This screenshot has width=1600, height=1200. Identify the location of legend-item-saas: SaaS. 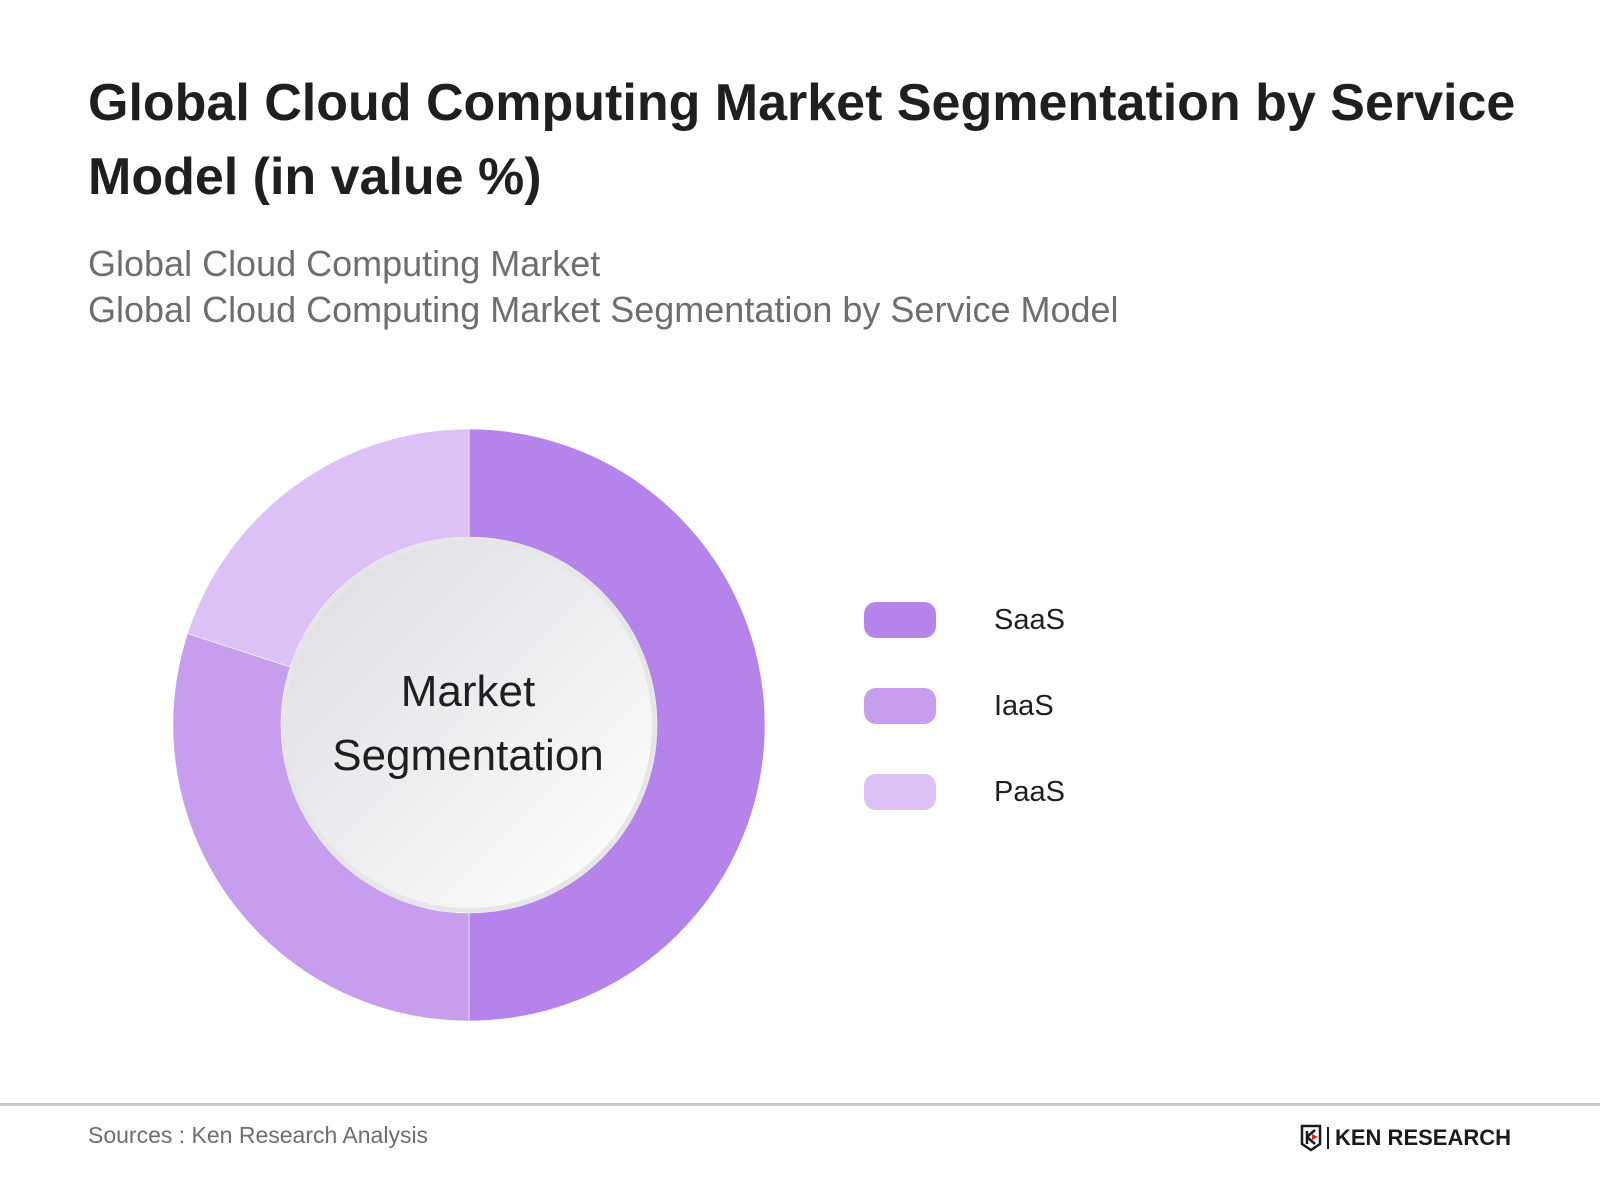
(964, 620).